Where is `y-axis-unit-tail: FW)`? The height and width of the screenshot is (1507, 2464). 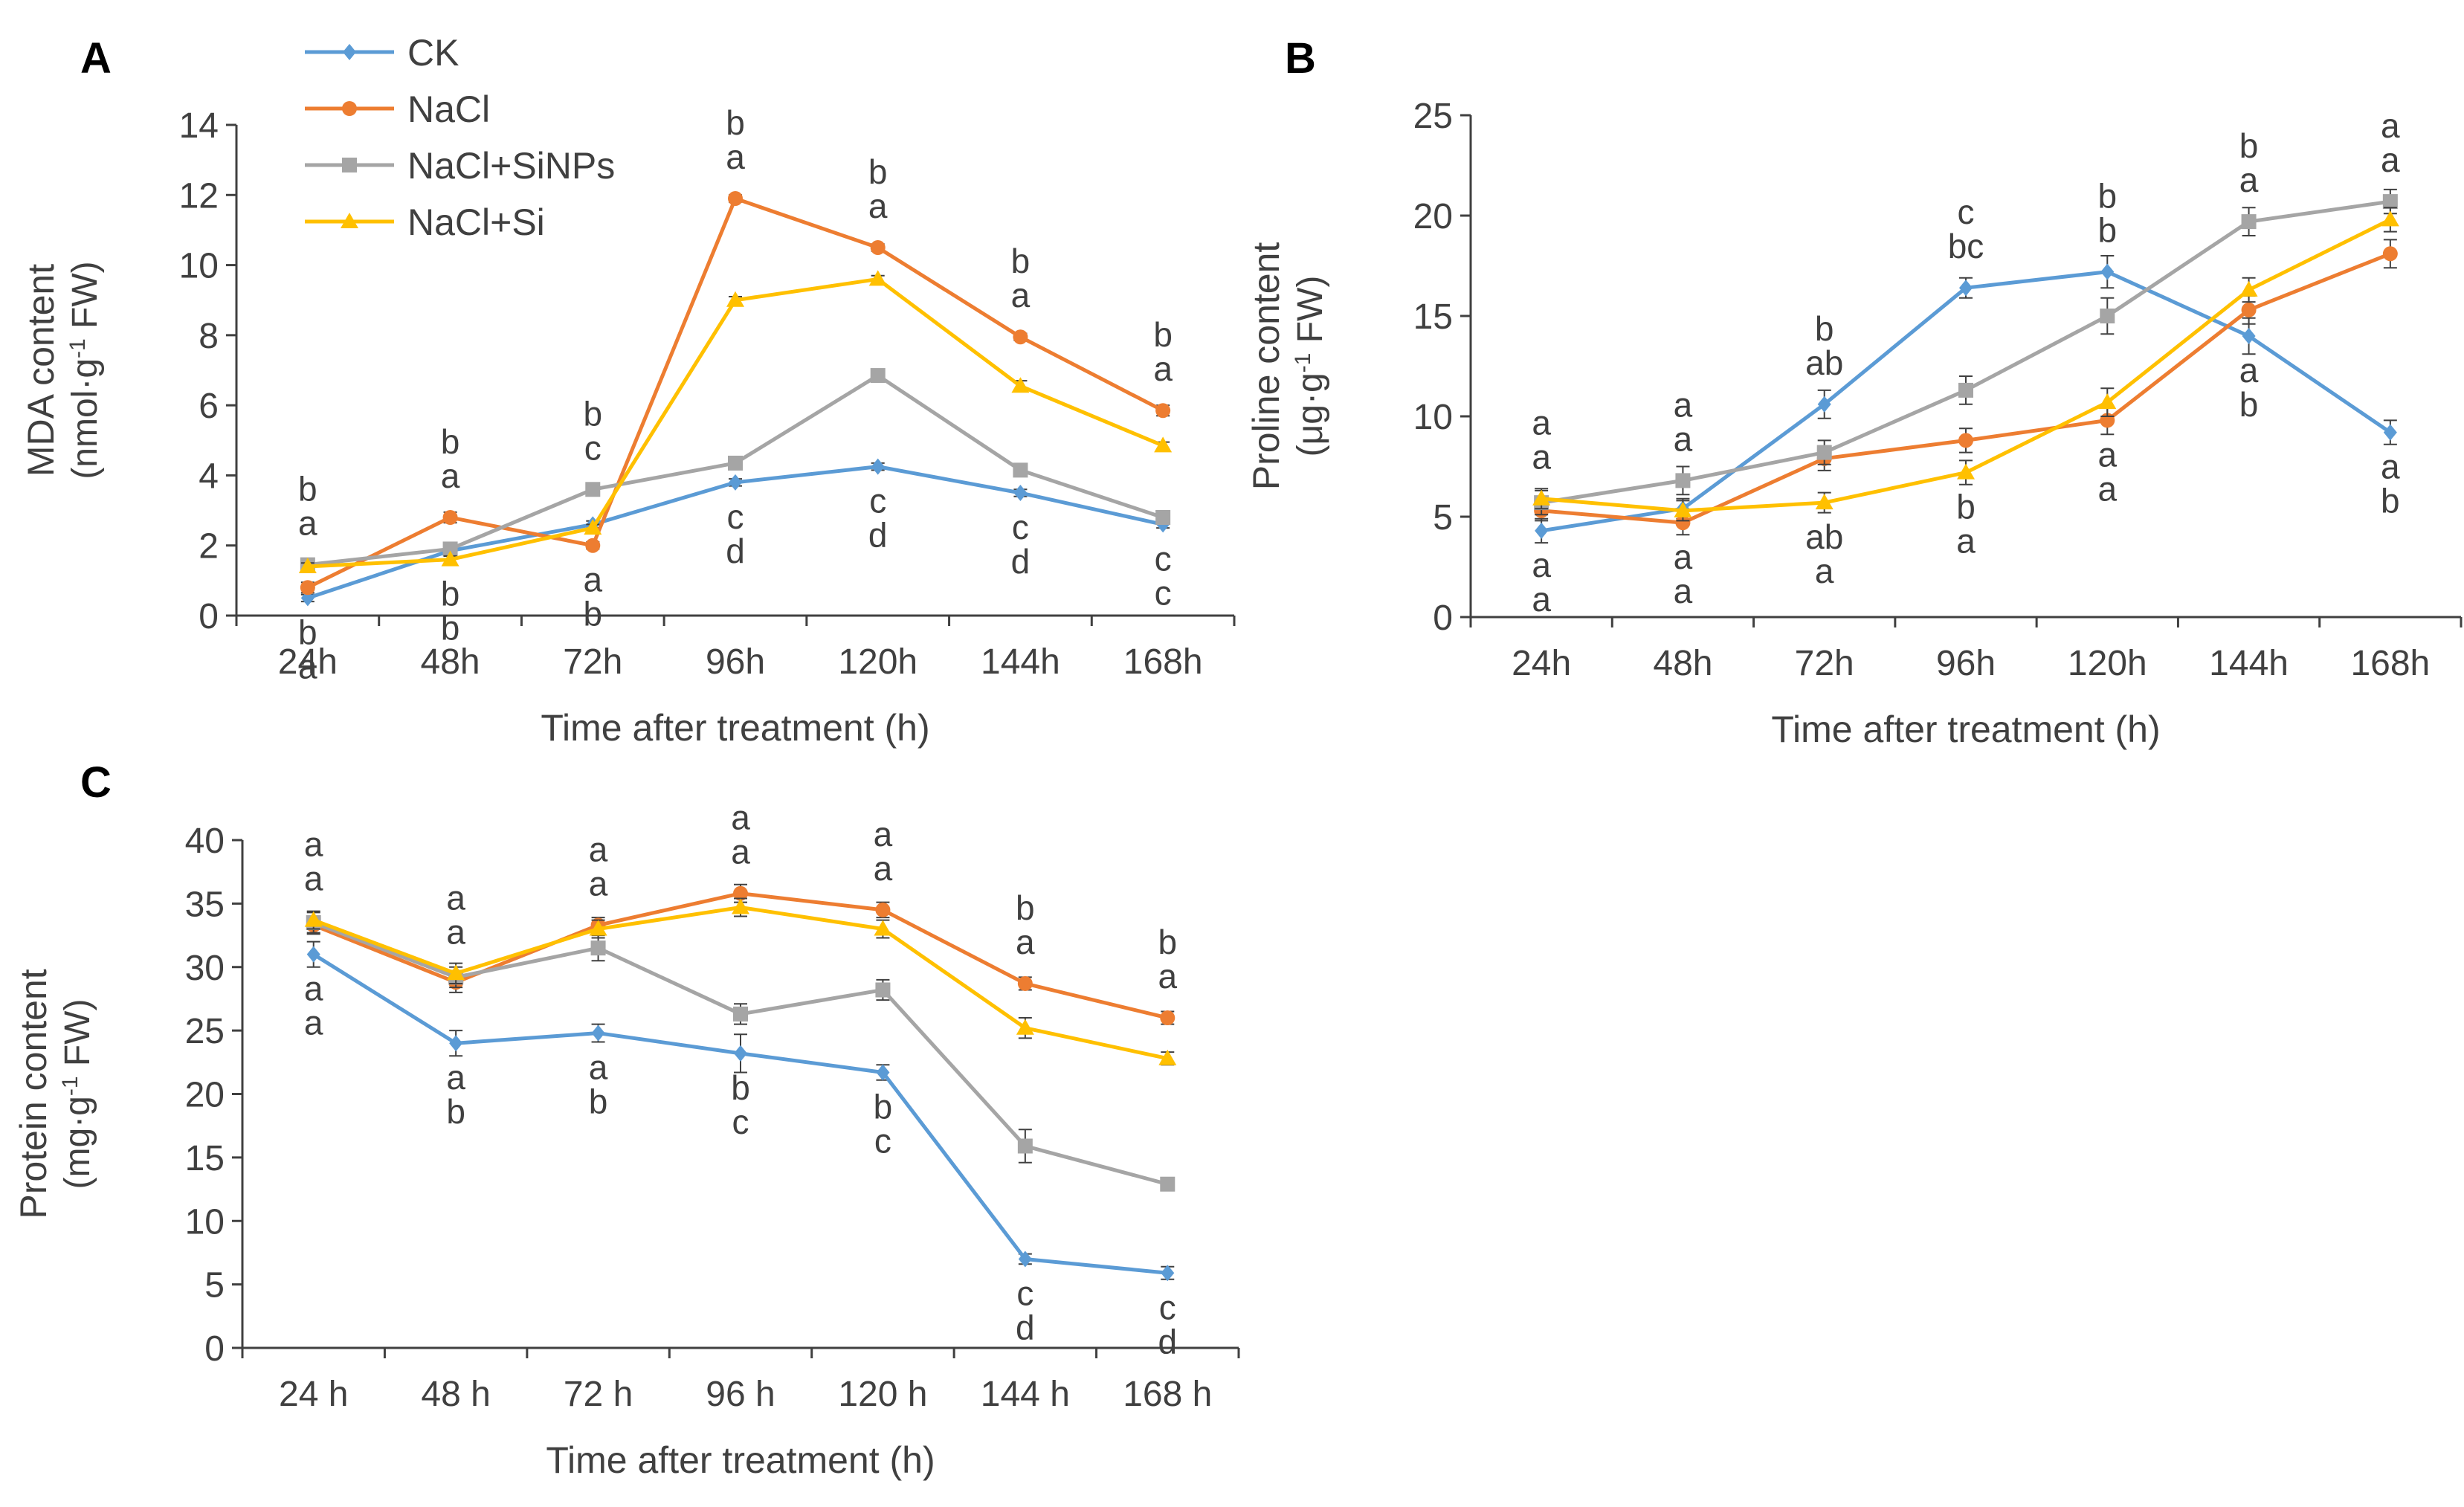
y-axis-unit-tail: FW) is located at coordinates (77, 1038).